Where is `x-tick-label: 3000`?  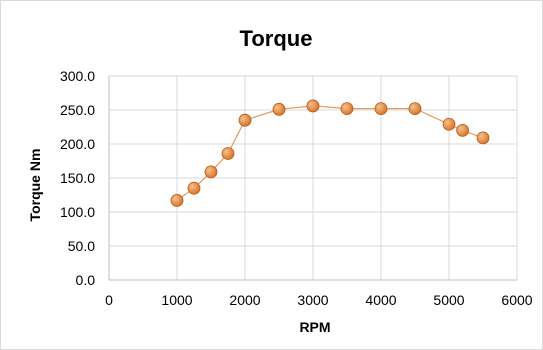
x-tick-label: 3000 is located at coordinates (312, 300).